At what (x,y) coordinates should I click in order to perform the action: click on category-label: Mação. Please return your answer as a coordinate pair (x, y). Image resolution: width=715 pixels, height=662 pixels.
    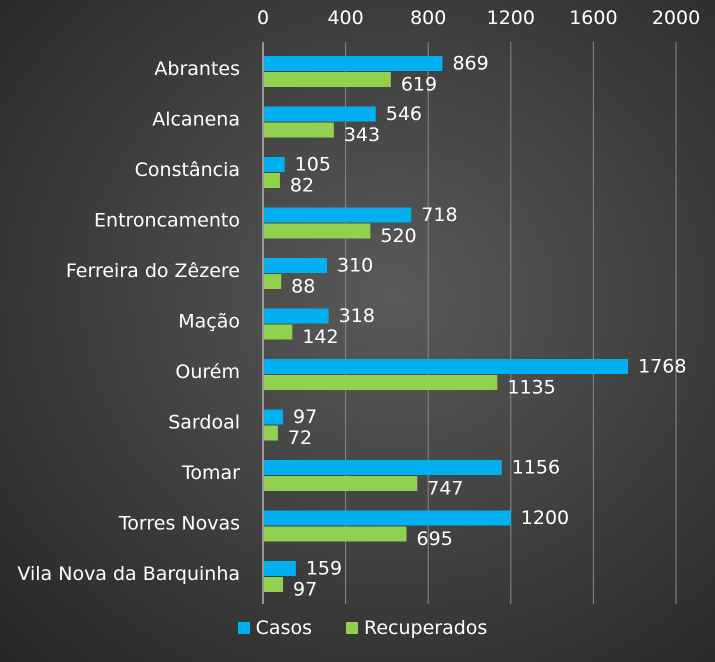
    Looking at the image, I should click on (209, 322).